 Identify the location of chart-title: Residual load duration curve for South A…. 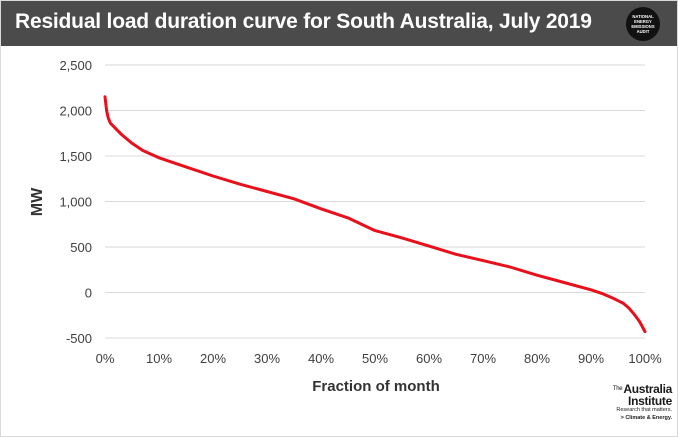
(303, 21).